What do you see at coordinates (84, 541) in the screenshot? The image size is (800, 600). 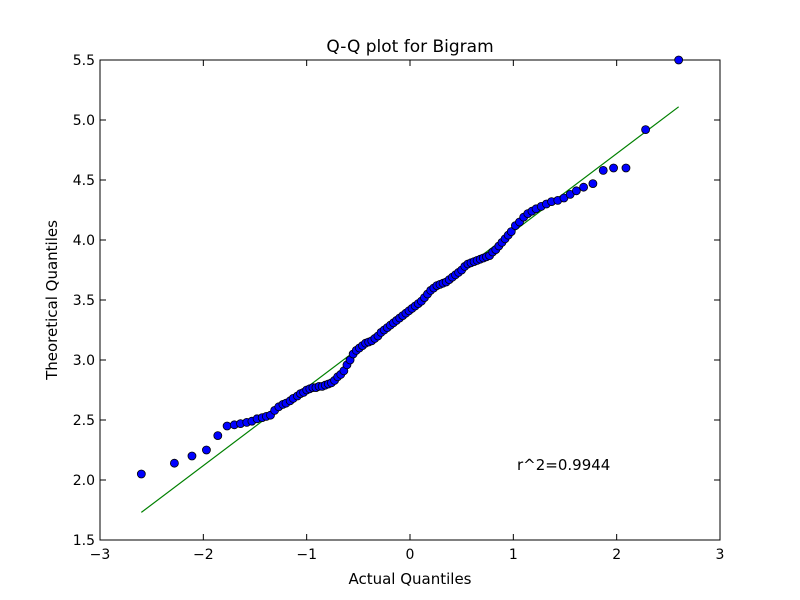 I see `y-tick-label: 1.5` at bounding box center [84, 541].